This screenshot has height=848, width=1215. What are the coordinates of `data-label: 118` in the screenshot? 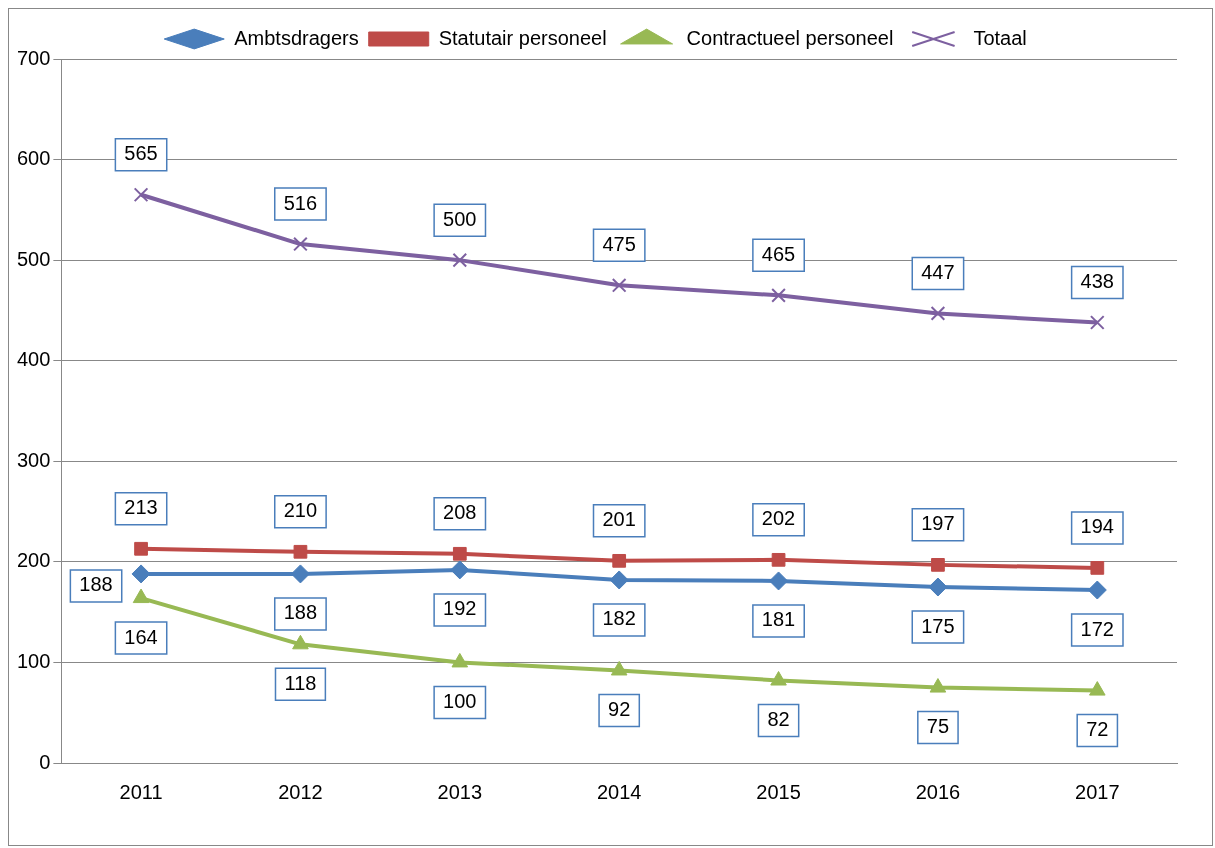 It's located at (300, 682).